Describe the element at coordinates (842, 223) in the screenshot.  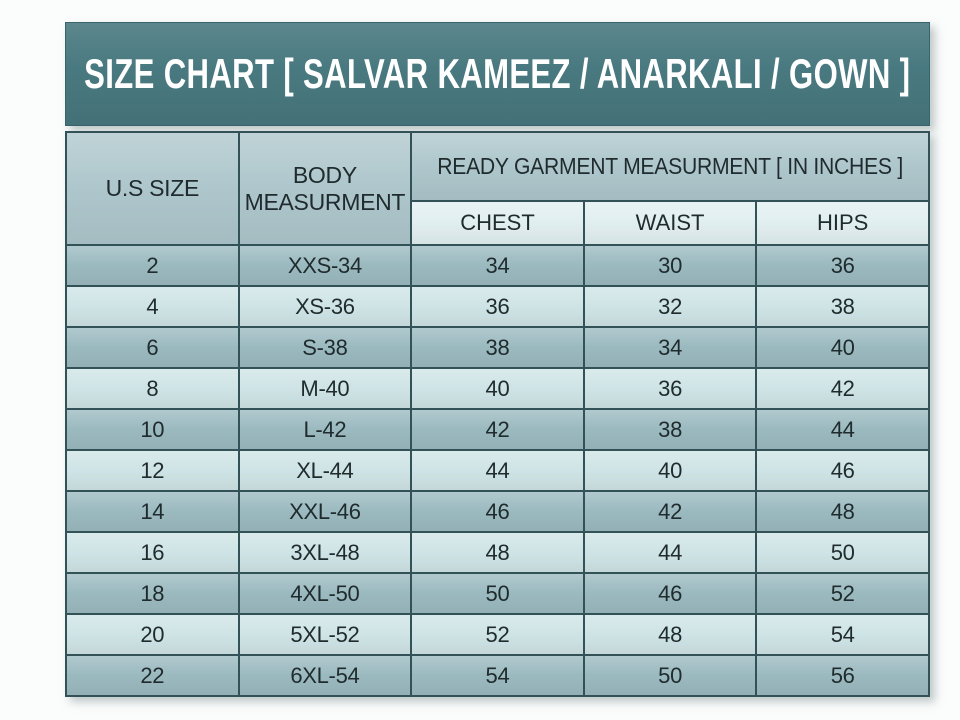
I see `column-header-hips: HIPS` at that location.